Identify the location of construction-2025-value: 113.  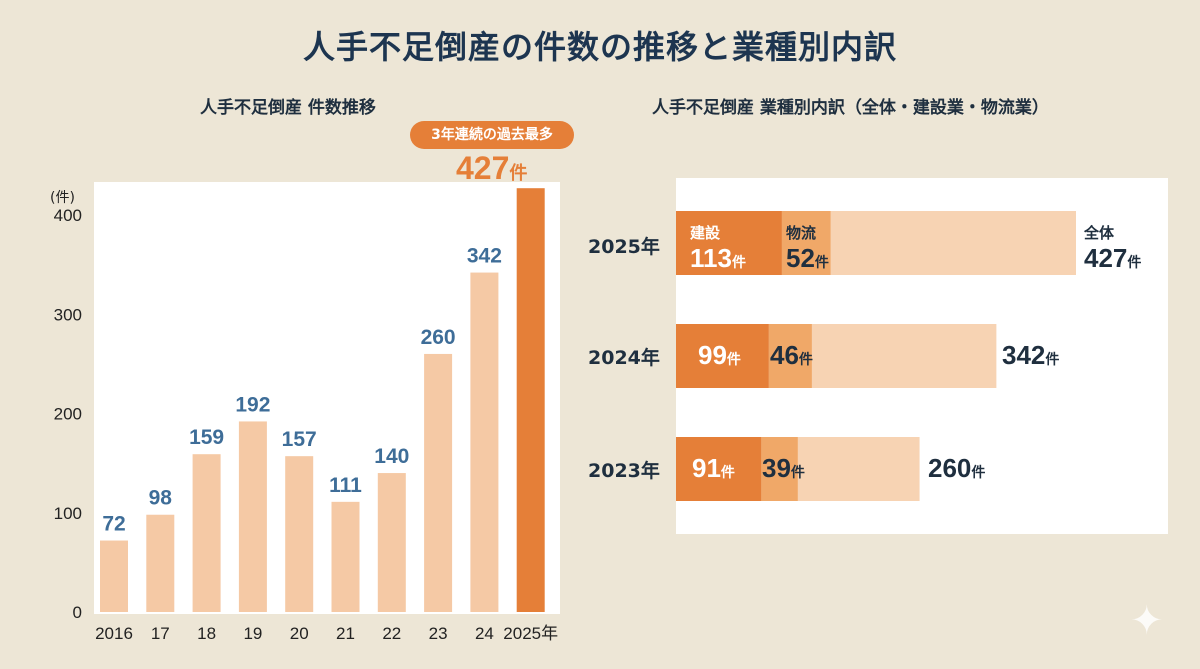
(711, 258).